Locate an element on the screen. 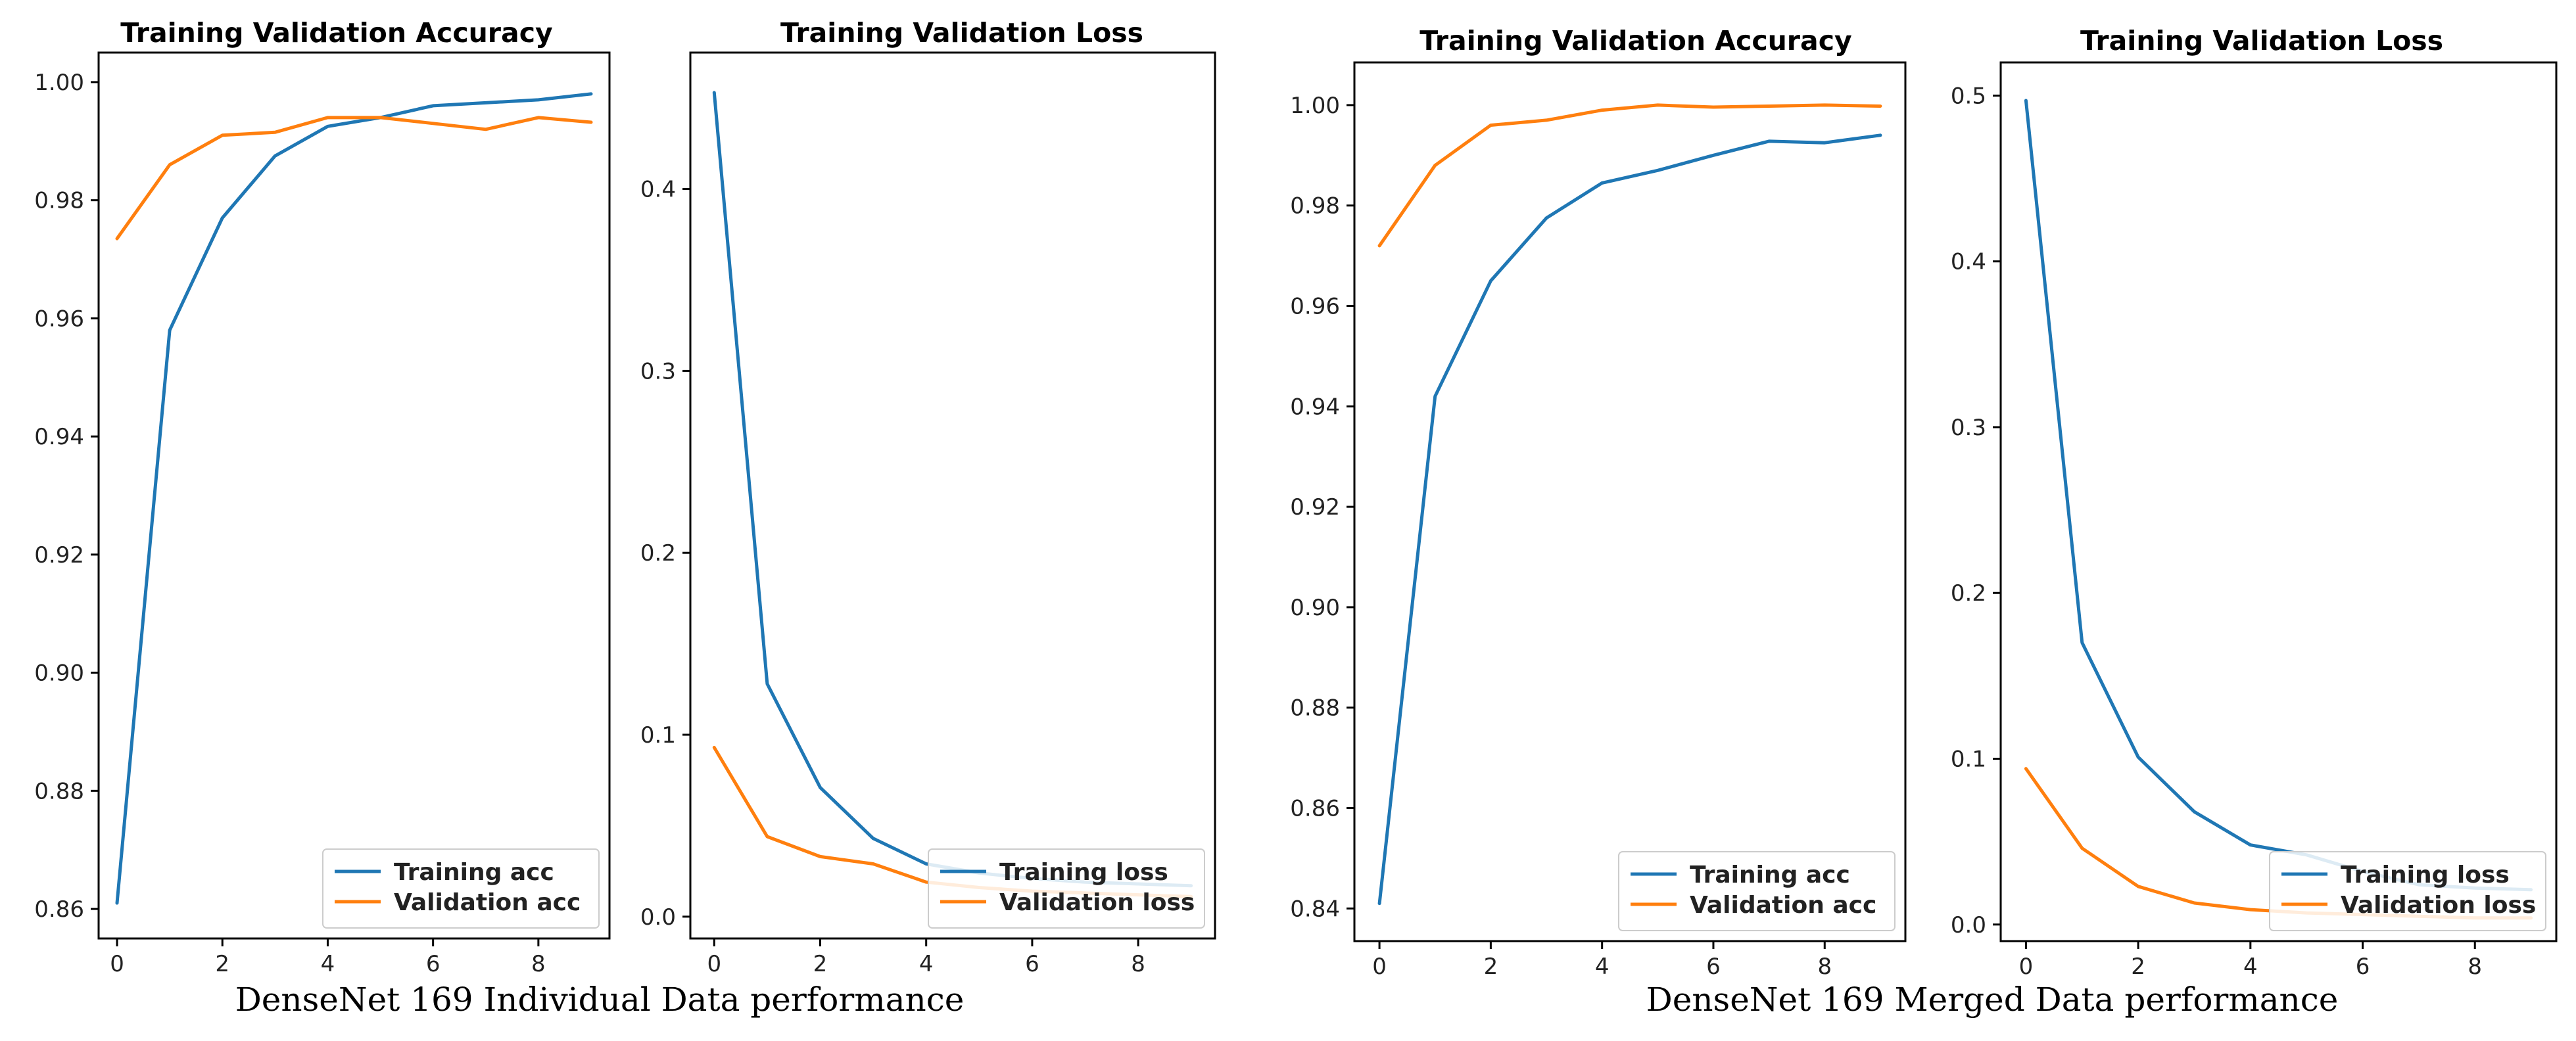 The height and width of the screenshot is (1041, 2576). y-tick-label: 0.5 is located at coordinates (1969, 96).